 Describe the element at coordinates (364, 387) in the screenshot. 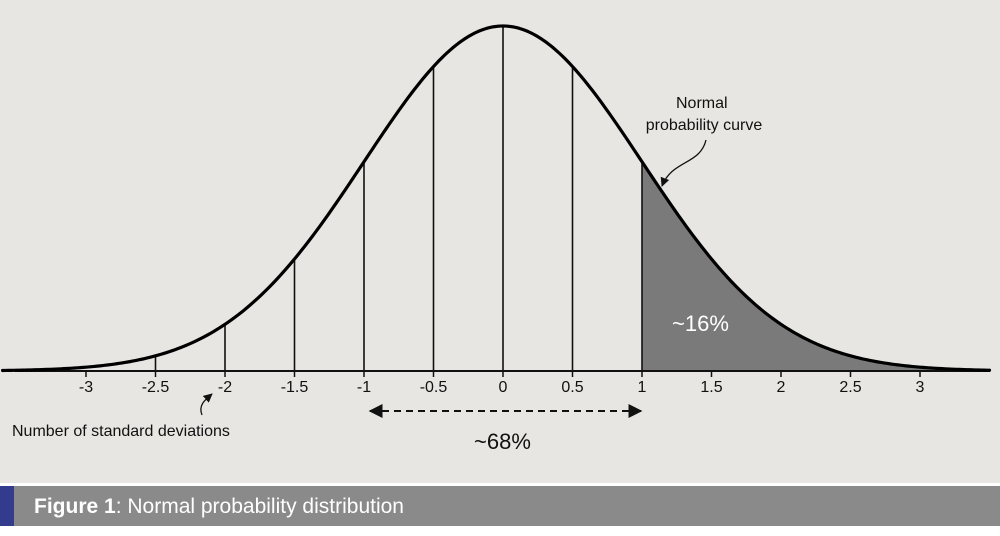

I see `x-tick-label: -1` at that location.